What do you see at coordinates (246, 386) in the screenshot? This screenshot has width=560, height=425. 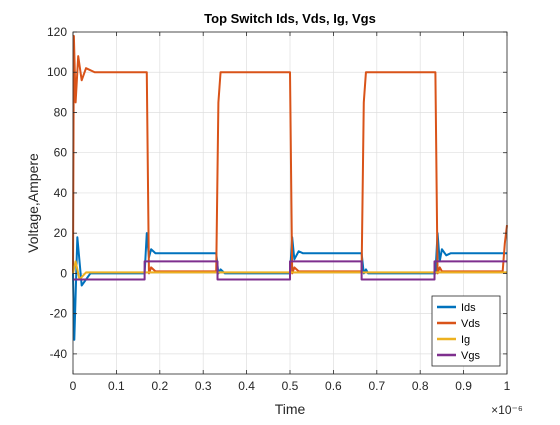 I see `x-tick-label: 0.4` at bounding box center [246, 386].